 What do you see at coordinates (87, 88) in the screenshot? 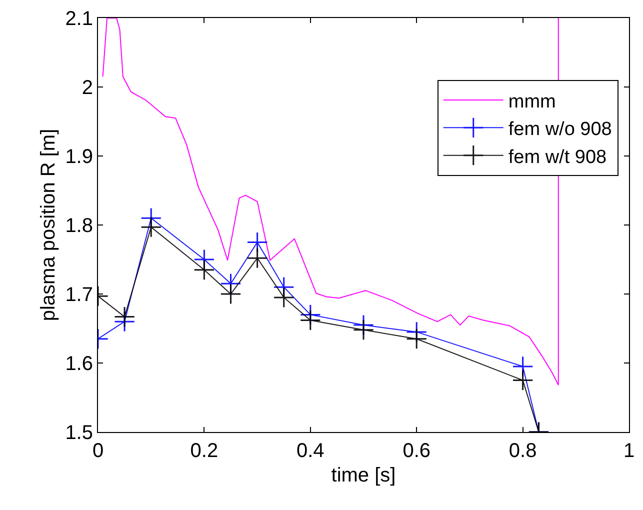
I see `y-tick-label: 2` at bounding box center [87, 88].